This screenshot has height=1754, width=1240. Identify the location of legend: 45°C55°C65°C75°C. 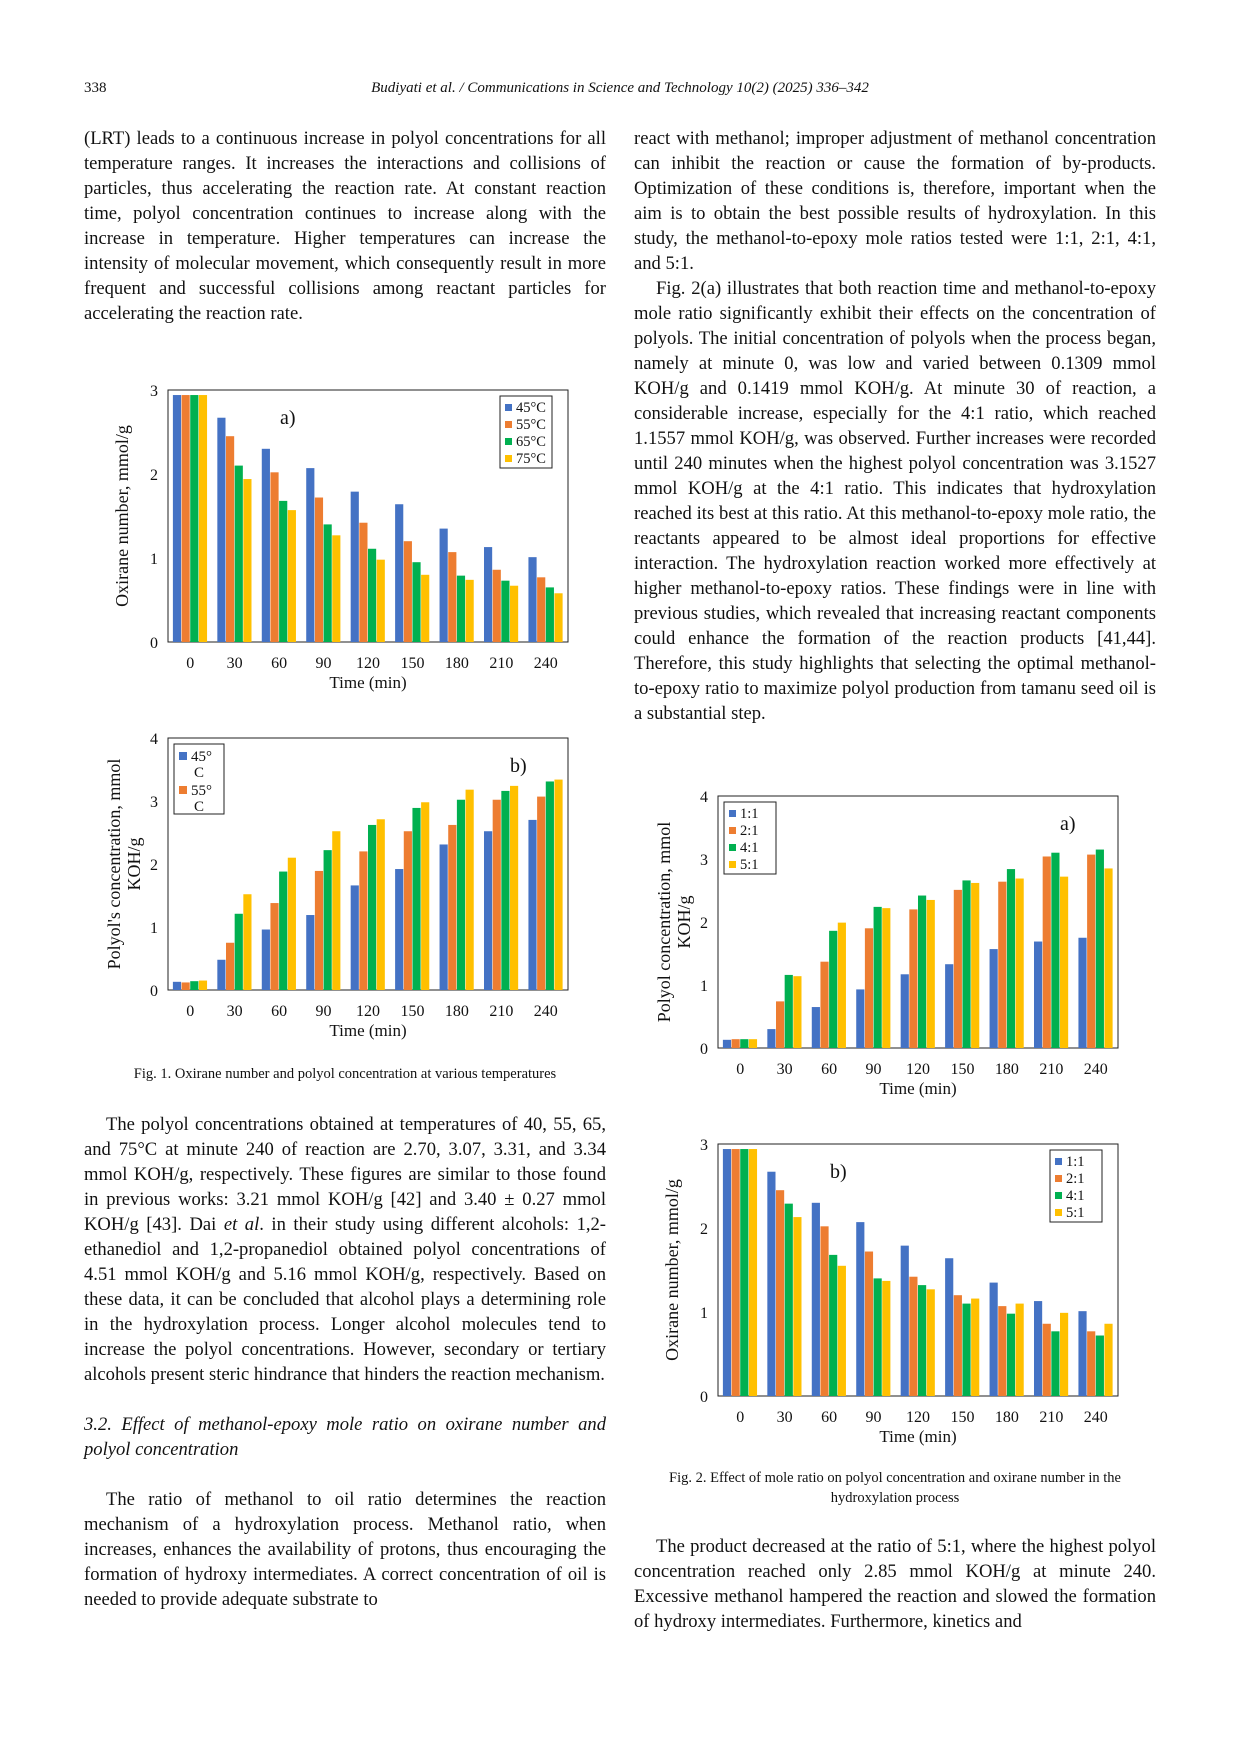
(526, 432).